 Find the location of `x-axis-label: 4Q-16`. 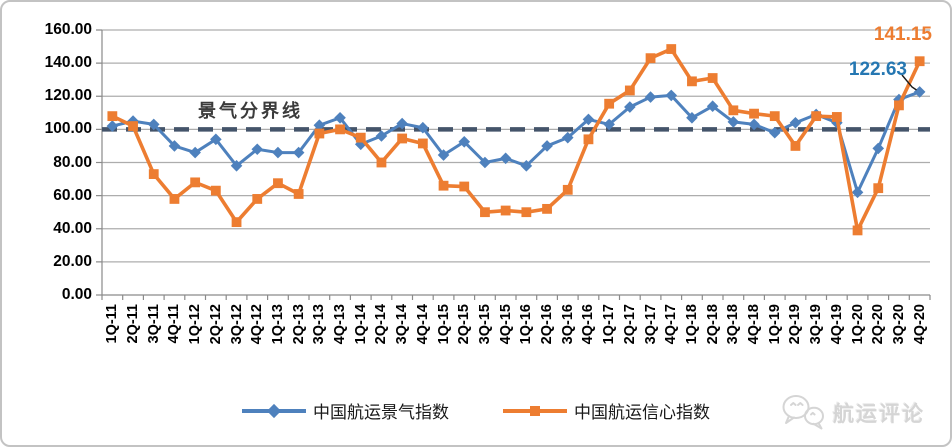

x-axis-label: 4Q-16 is located at coordinates (588, 324).